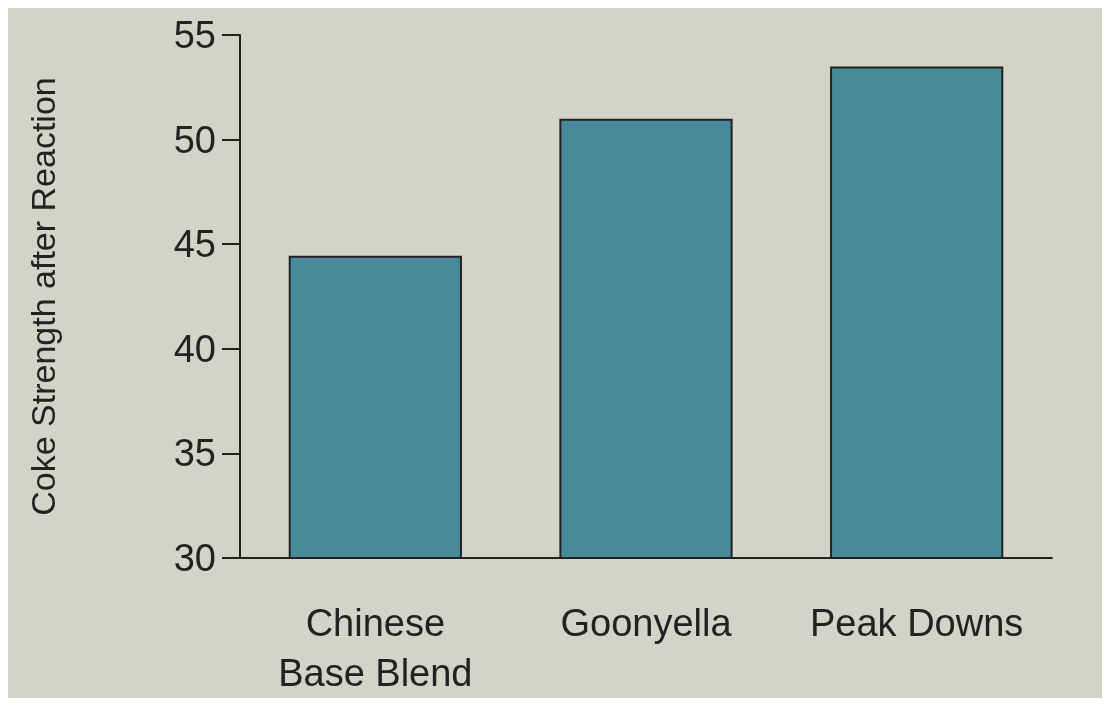 The width and height of the screenshot is (1110, 706). What do you see at coordinates (194, 453) in the screenshot?
I see `y-tick-label: 35` at bounding box center [194, 453].